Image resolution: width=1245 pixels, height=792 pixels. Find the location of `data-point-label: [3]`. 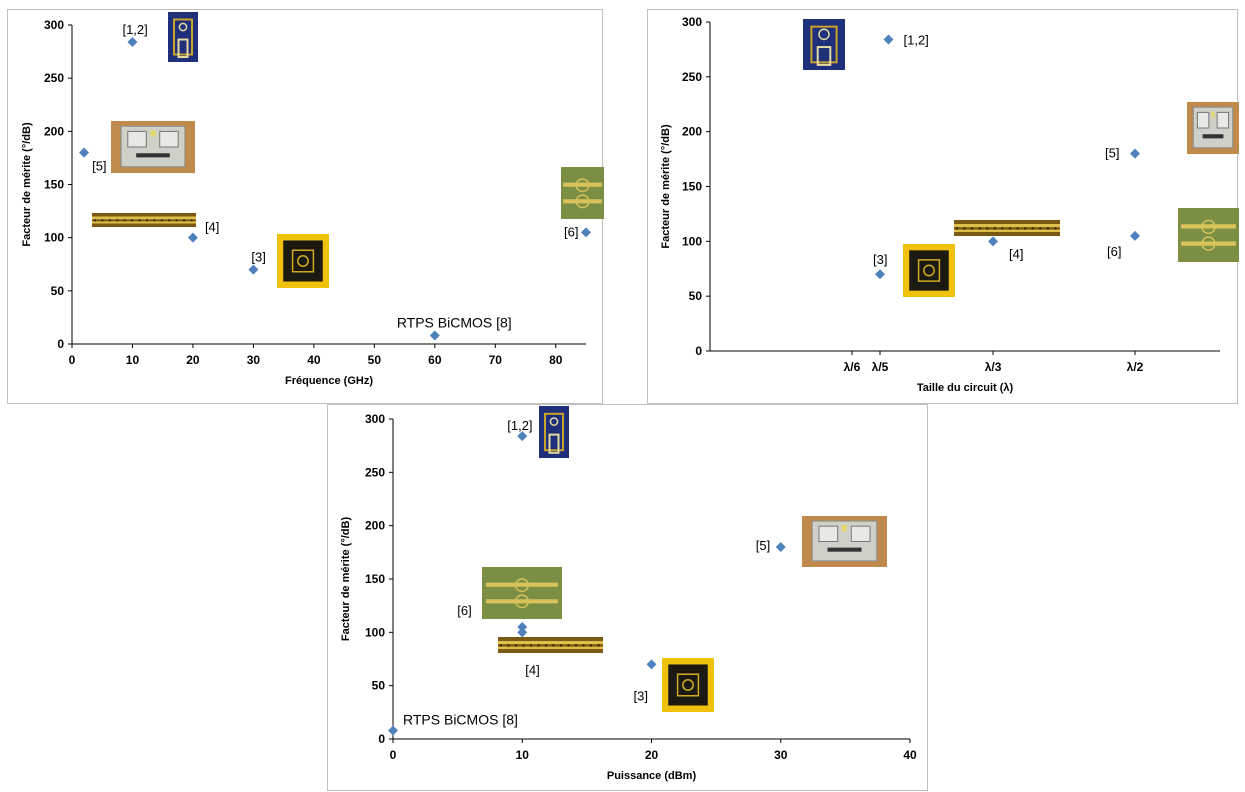

data-point-label: [3] is located at coordinates (258, 257).